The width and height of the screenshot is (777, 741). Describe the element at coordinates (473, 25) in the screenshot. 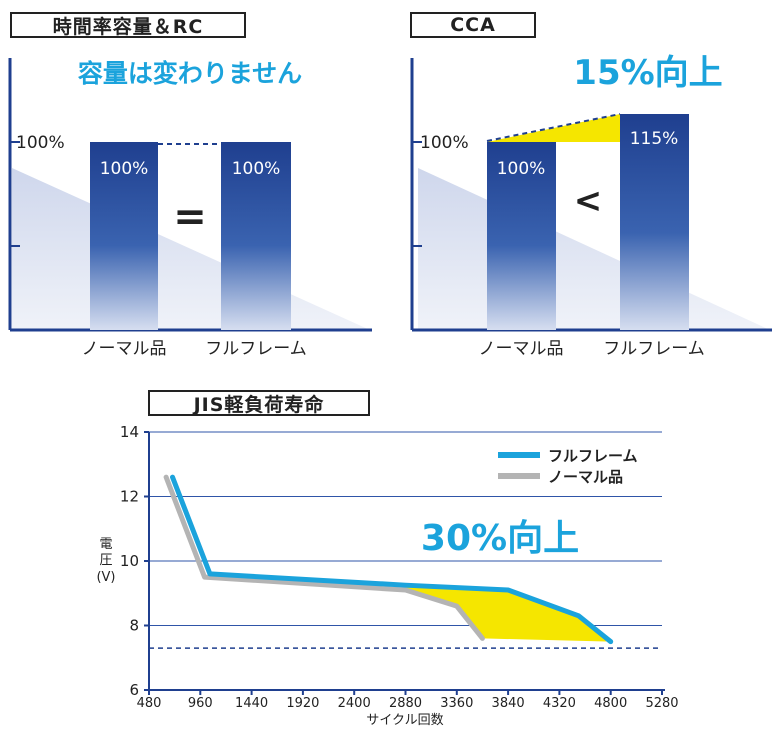

I see `chart2-title: CCA` at that location.